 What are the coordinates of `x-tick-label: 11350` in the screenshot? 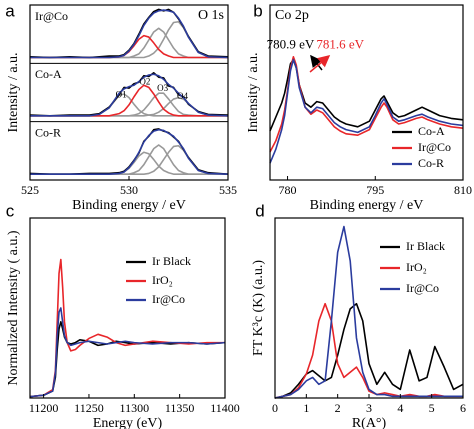 It's located at (180, 408).